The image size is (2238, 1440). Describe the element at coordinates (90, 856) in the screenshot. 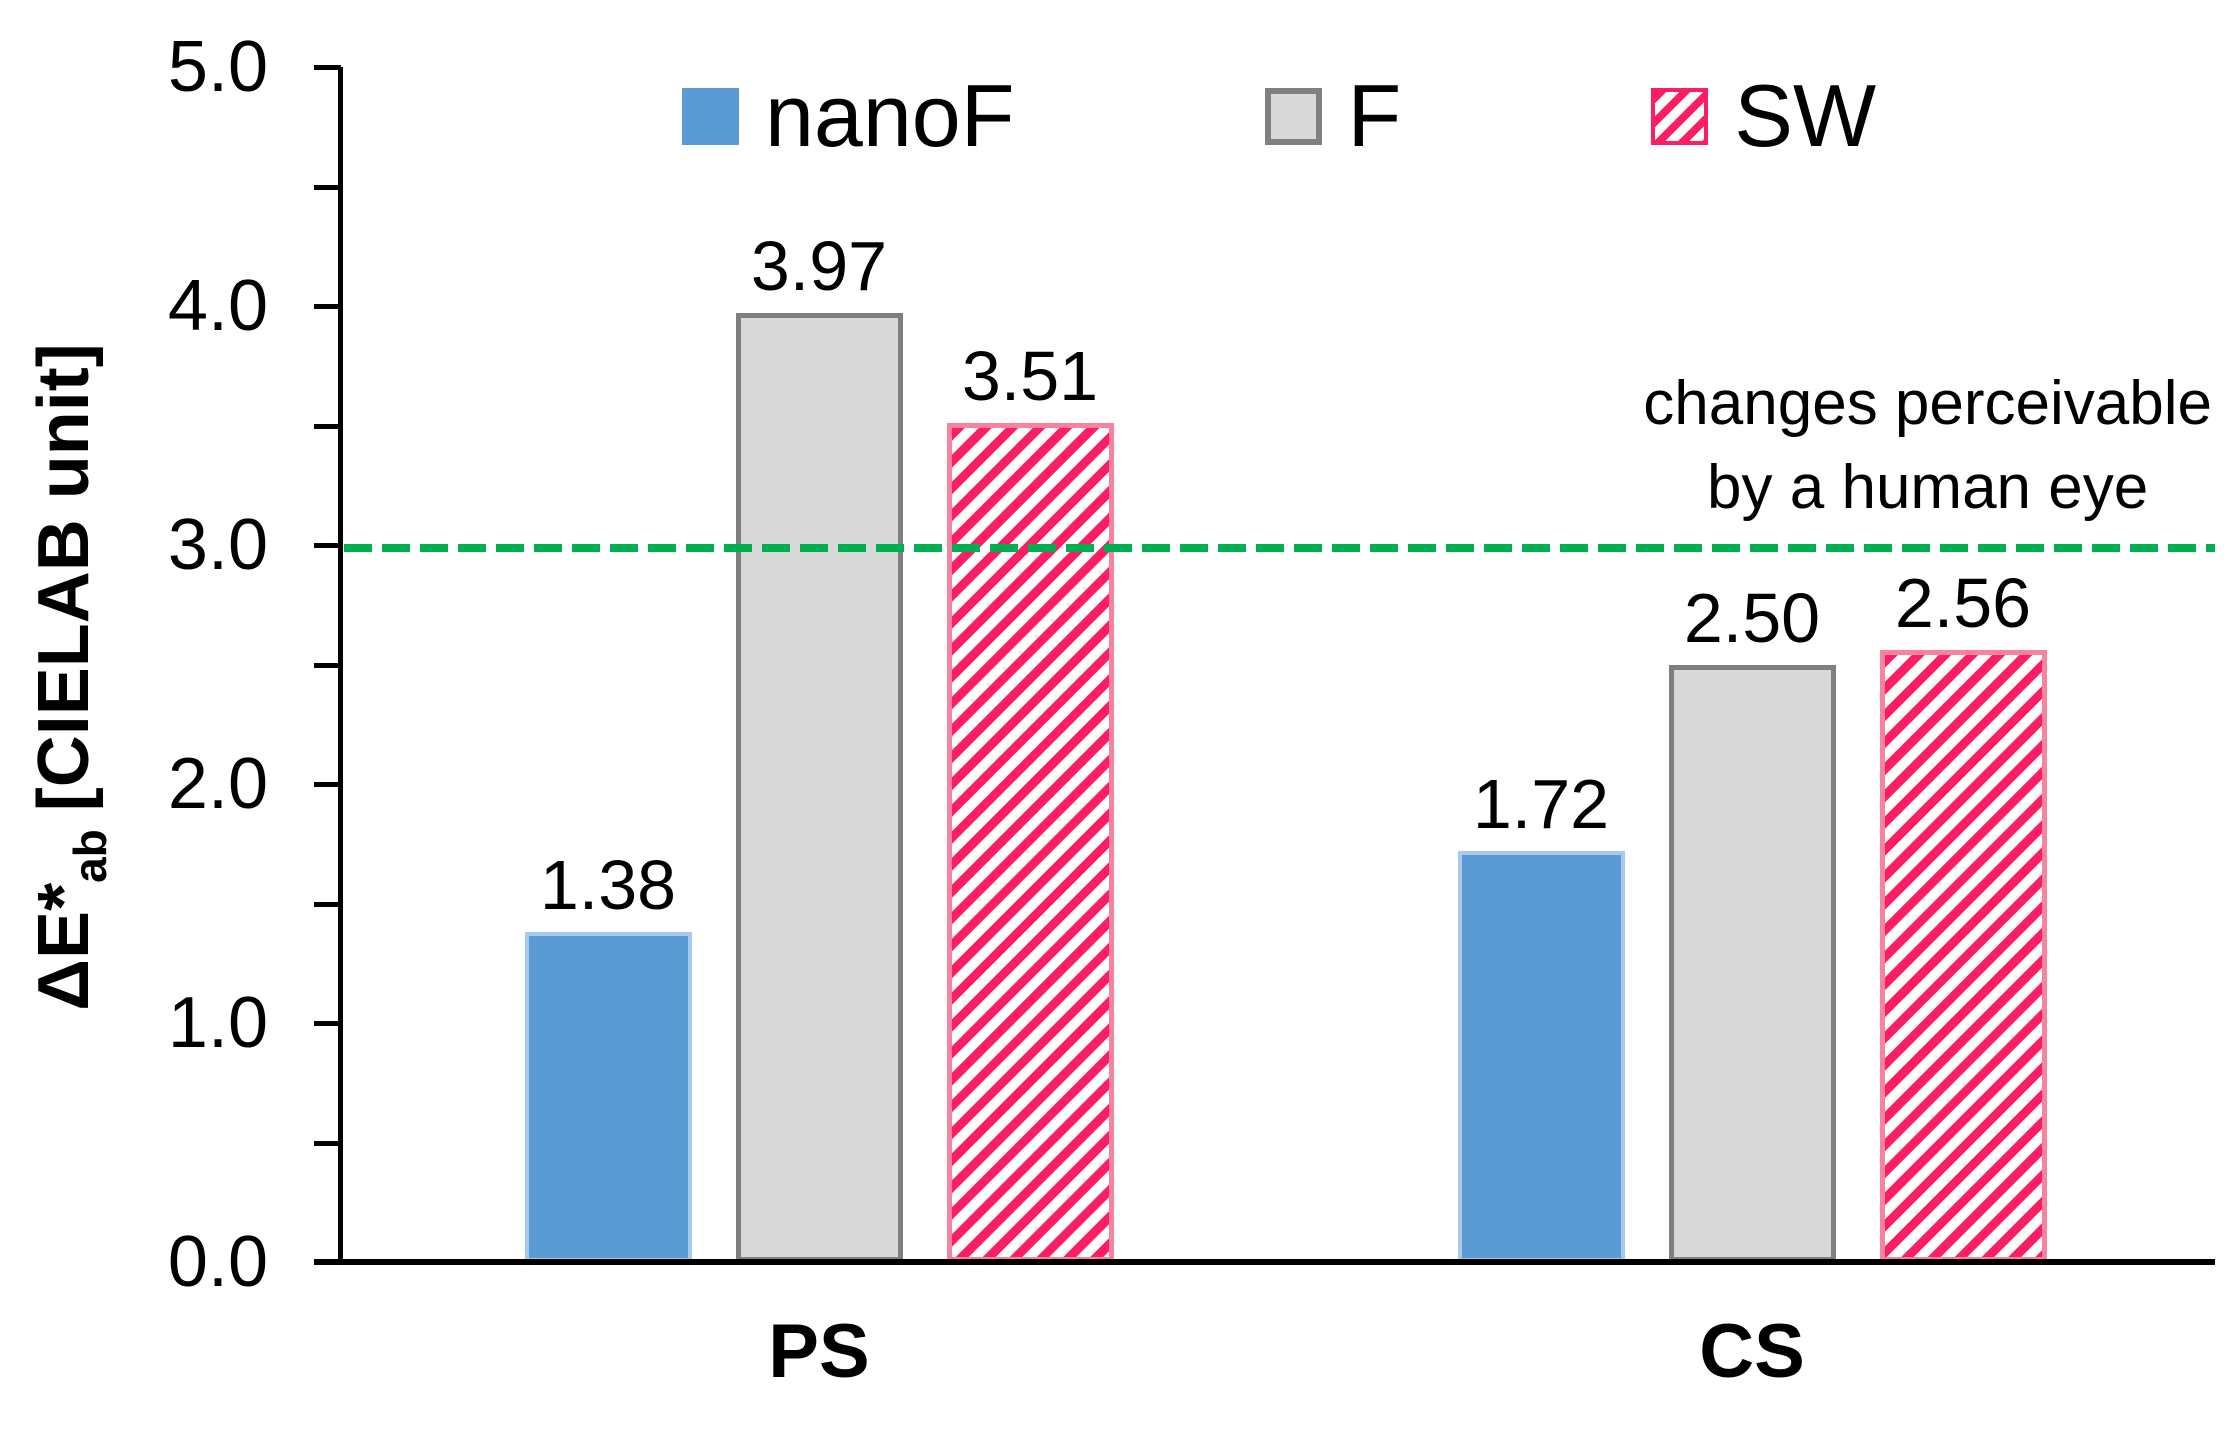

I see `y-axis-title-subscript: ab` at that location.